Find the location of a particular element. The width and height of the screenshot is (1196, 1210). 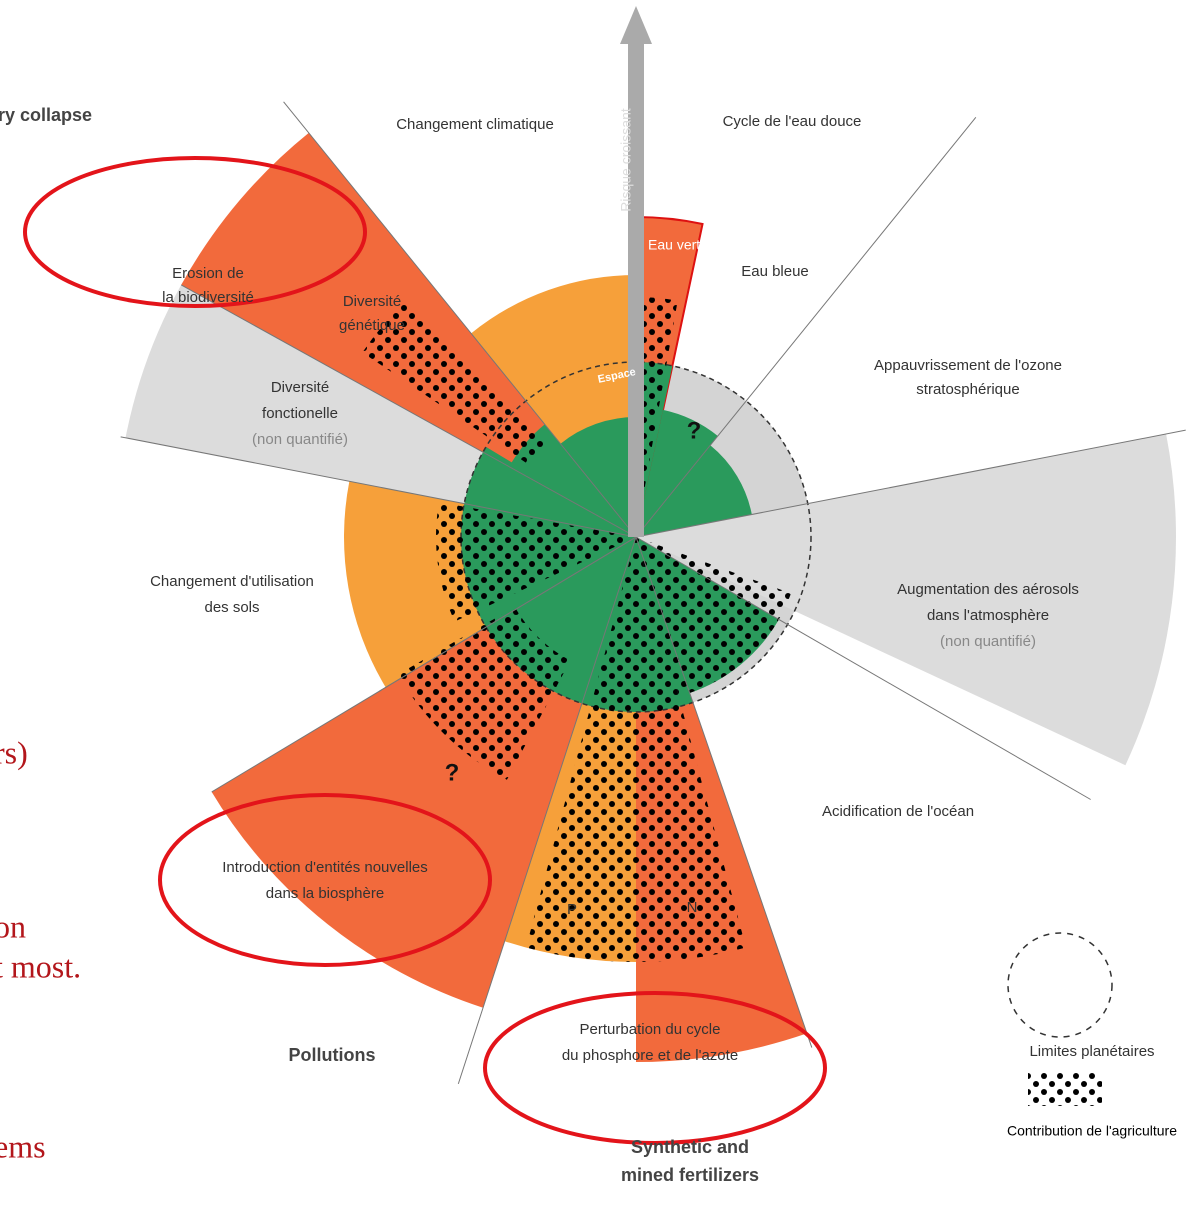

label: Eau bleue is located at coordinates (775, 271).